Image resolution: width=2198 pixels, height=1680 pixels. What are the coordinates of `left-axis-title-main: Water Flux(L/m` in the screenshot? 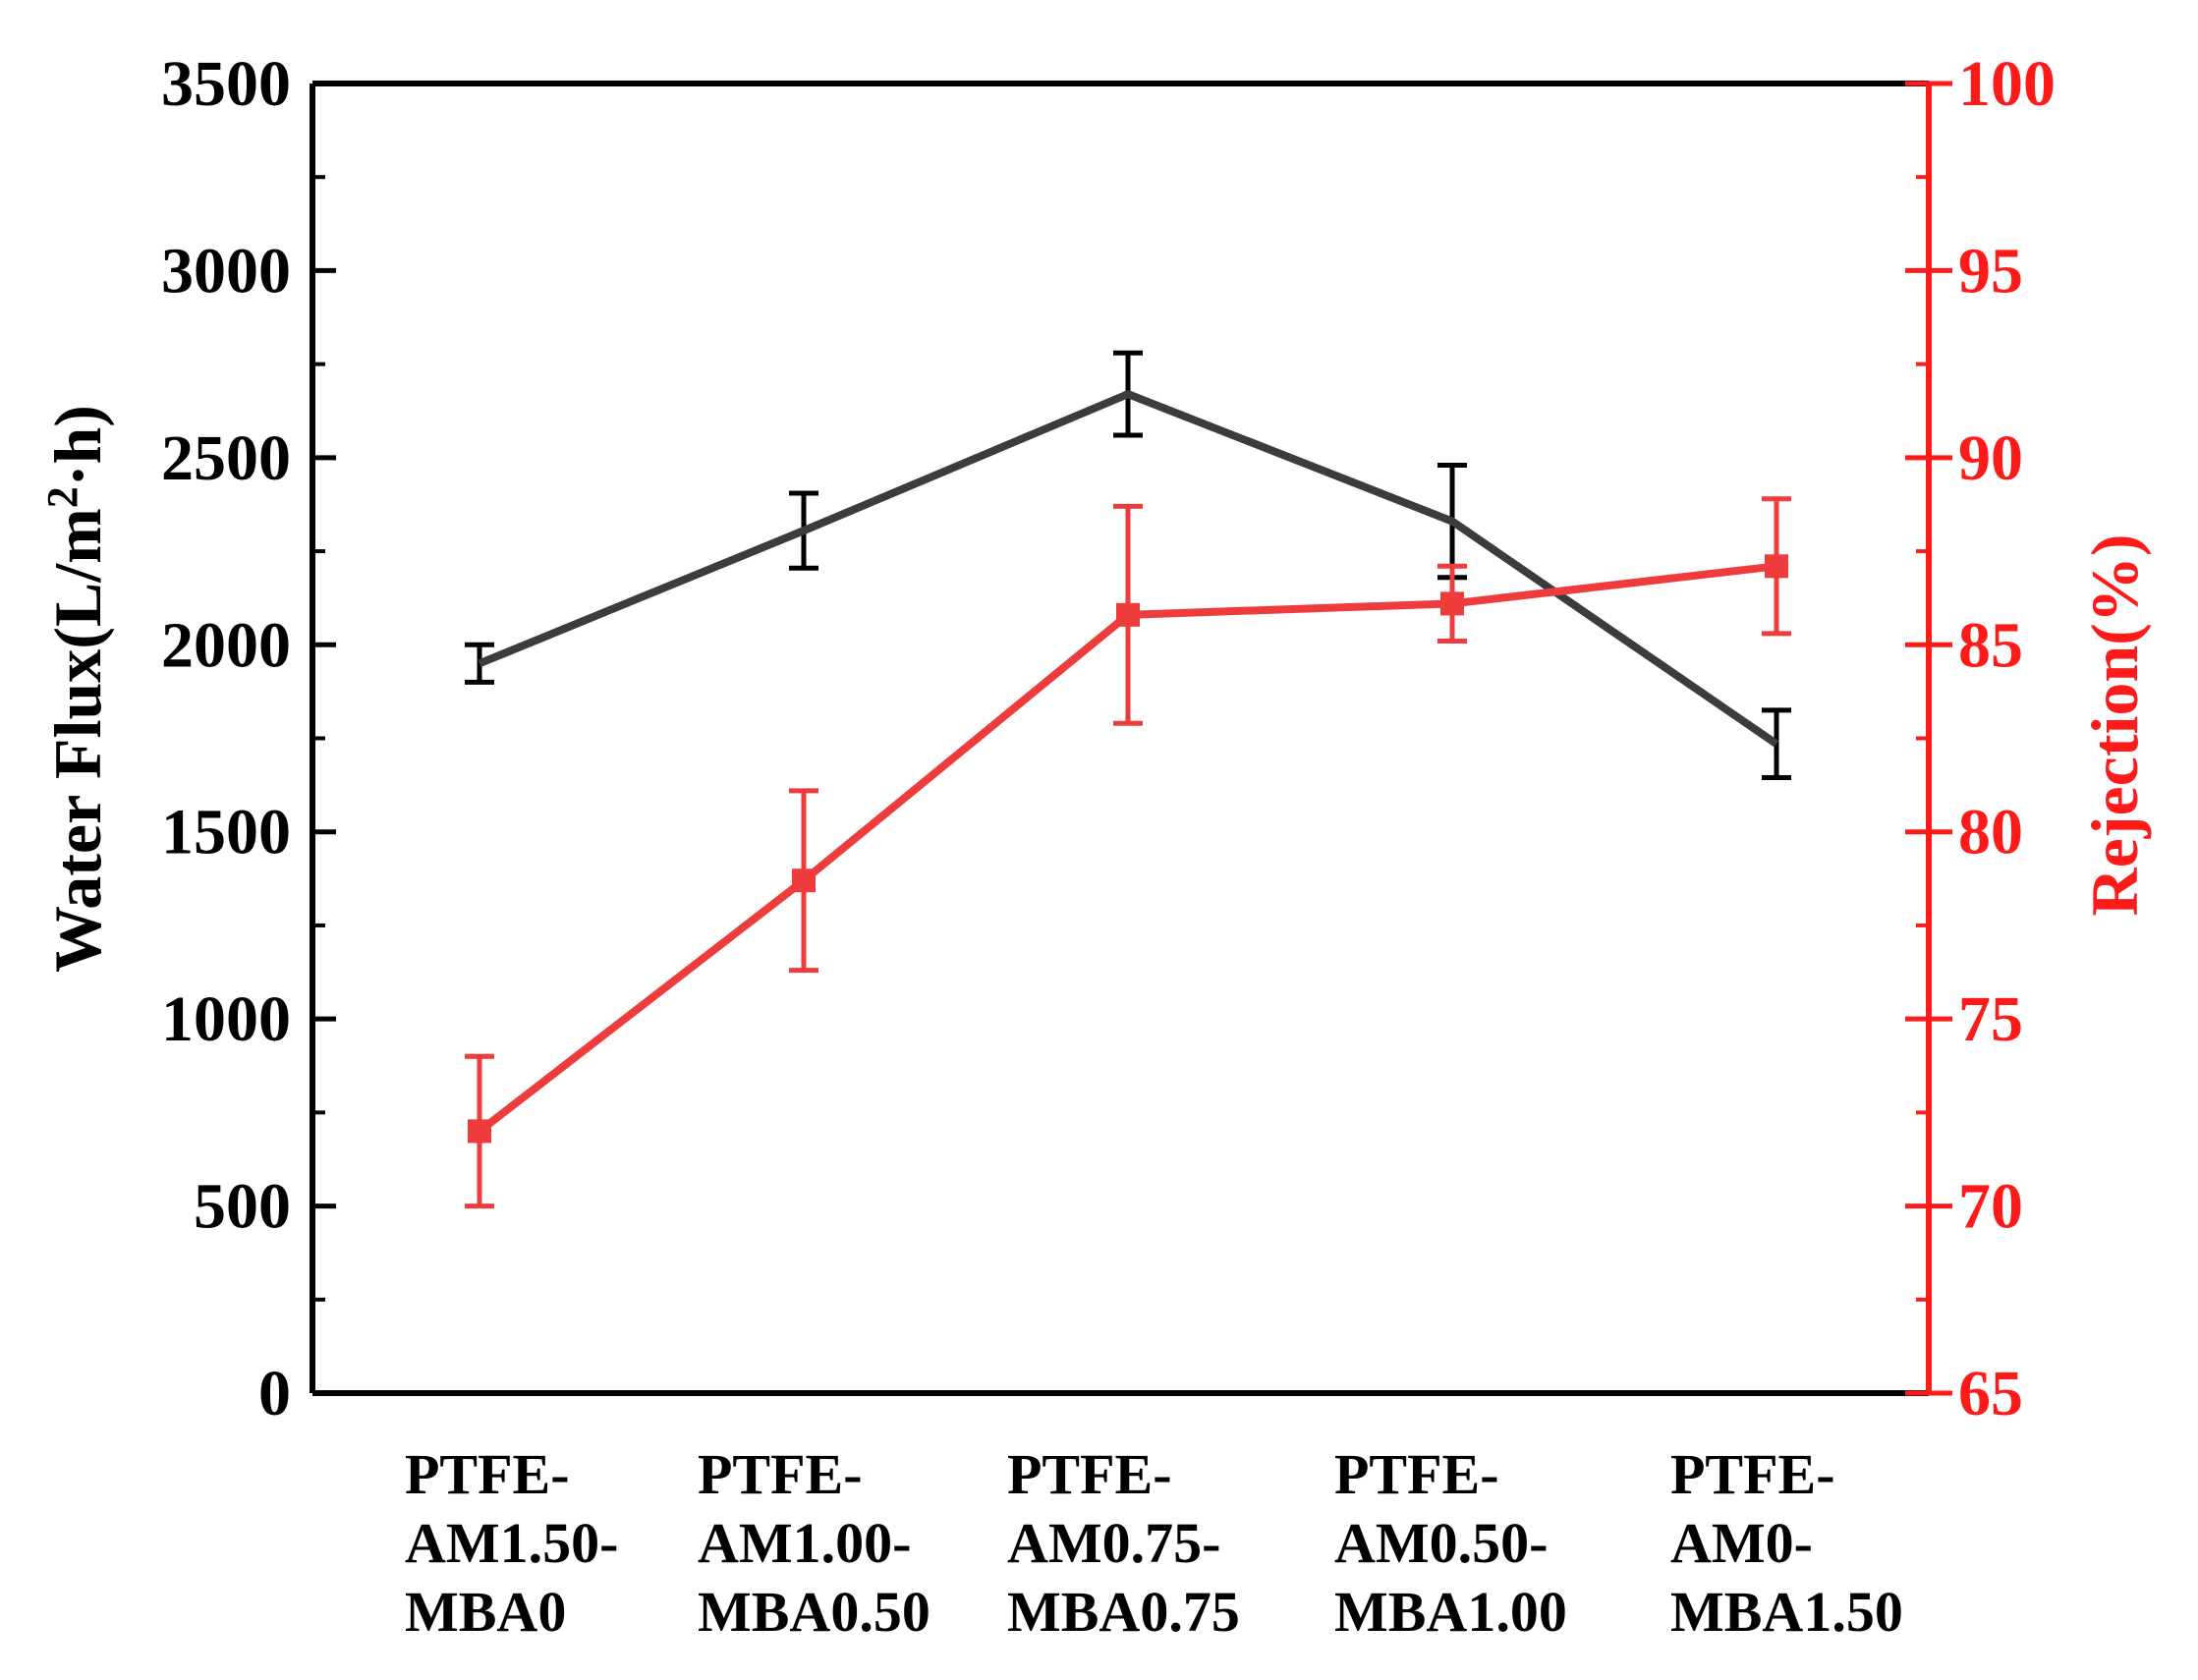 It's located at (77, 740).